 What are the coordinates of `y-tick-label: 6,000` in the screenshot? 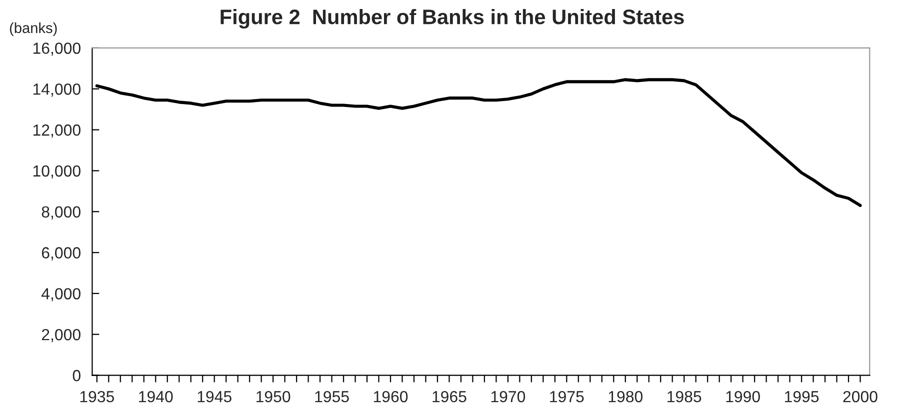 It's located at (61, 253).